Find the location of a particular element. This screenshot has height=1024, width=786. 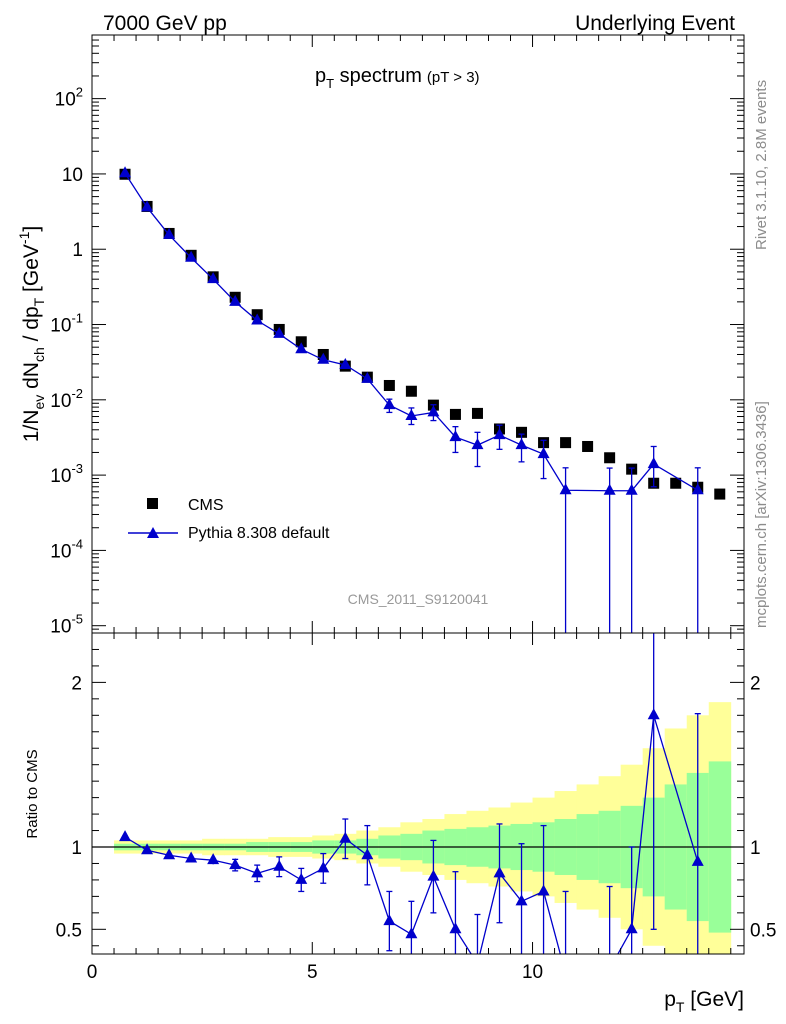

header-left: 7000 GeV pp is located at coordinates (165, 23).